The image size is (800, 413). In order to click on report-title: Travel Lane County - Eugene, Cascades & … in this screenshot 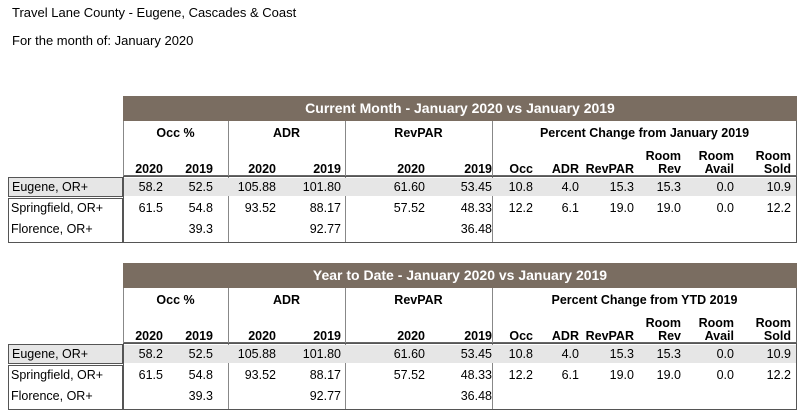, I will do `click(154, 12)`.